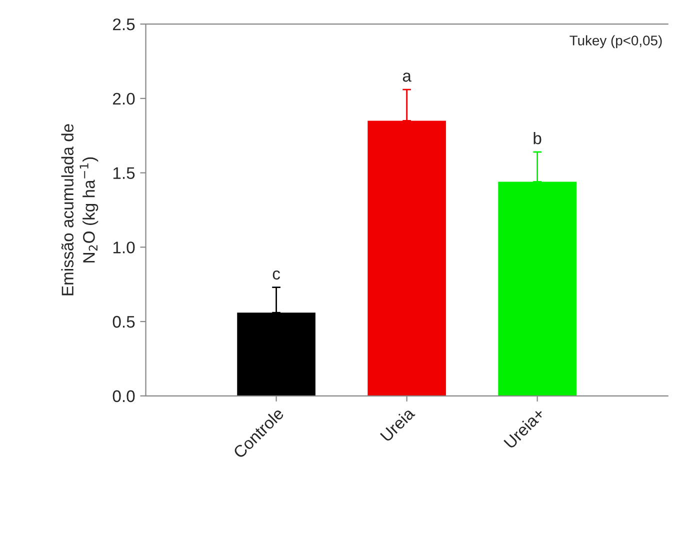 The height and width of the screenshot is (535, 678). Describe the element at coordinates (616, 41) in the screenshot. I see `annotation: Tukey (p<0,05)` at that location.